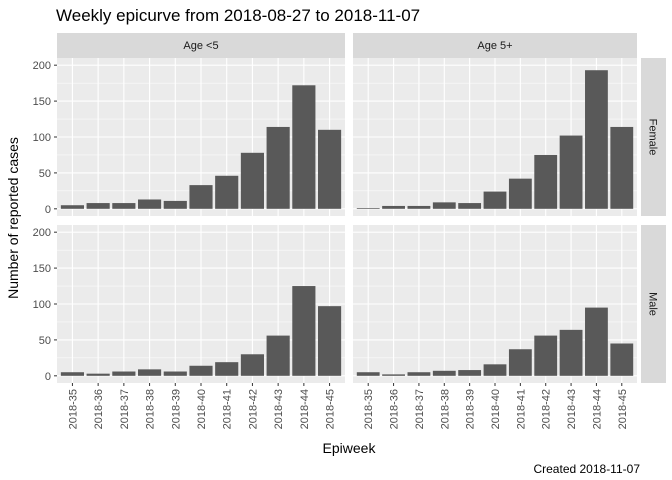  I want to click on facet-strip-age-under-5: Age <5, so click(201, 45).